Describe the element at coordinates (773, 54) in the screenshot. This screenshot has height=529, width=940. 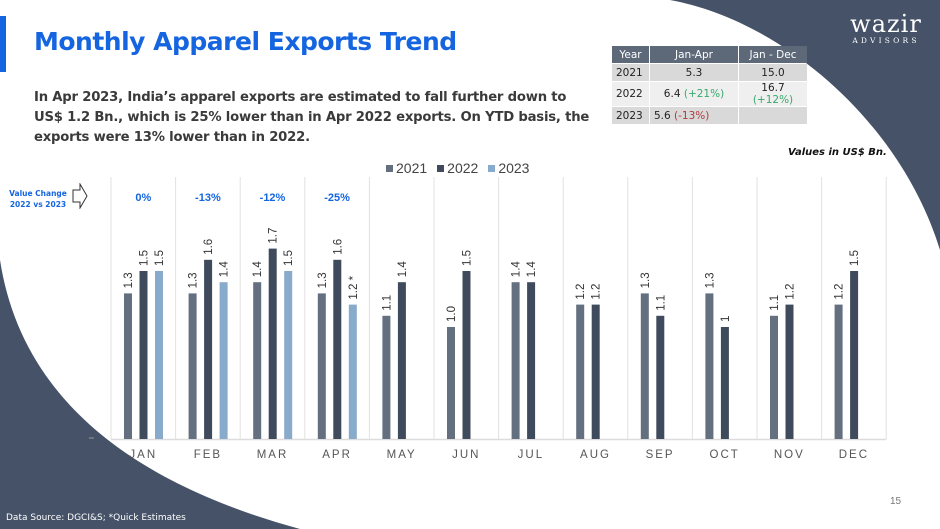
I see `header-jan-dec: Jan - Dec` at that location.